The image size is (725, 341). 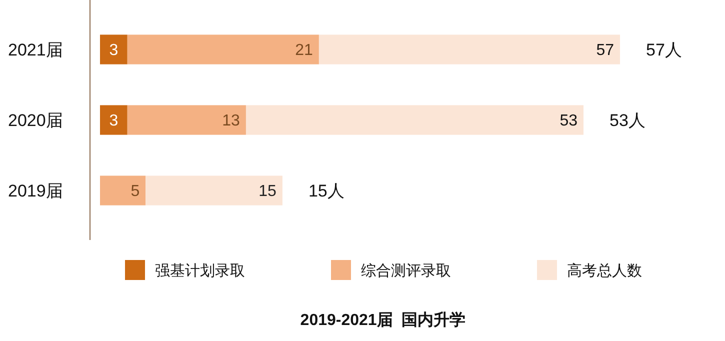 What do you see at coordinates (35, 50) in the screenshot?
I see `y-tick-label: 2021届` at bounding box center [35, 50].